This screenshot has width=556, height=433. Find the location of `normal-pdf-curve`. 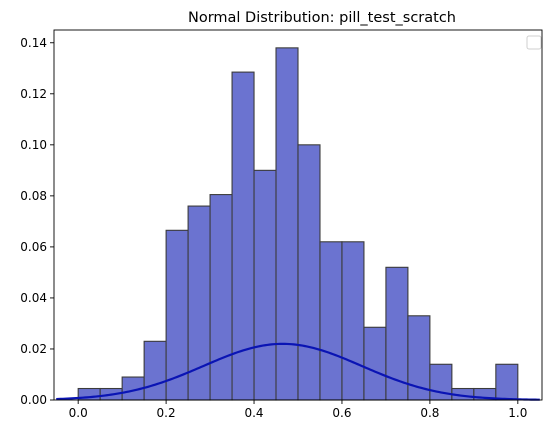

normal-pdf-curve is located at coordinates (298, 371).